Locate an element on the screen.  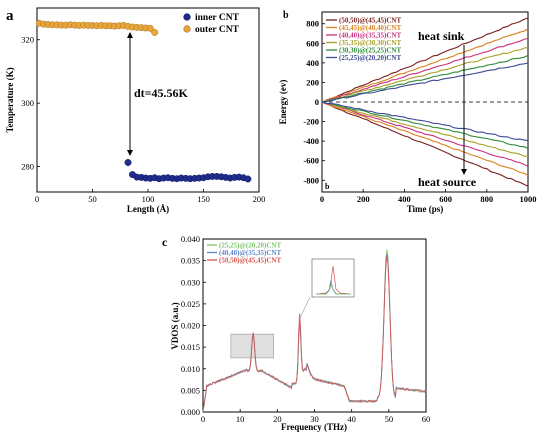
panel-a-xlabel: Length (Å) is located at coordinates (148, 209).